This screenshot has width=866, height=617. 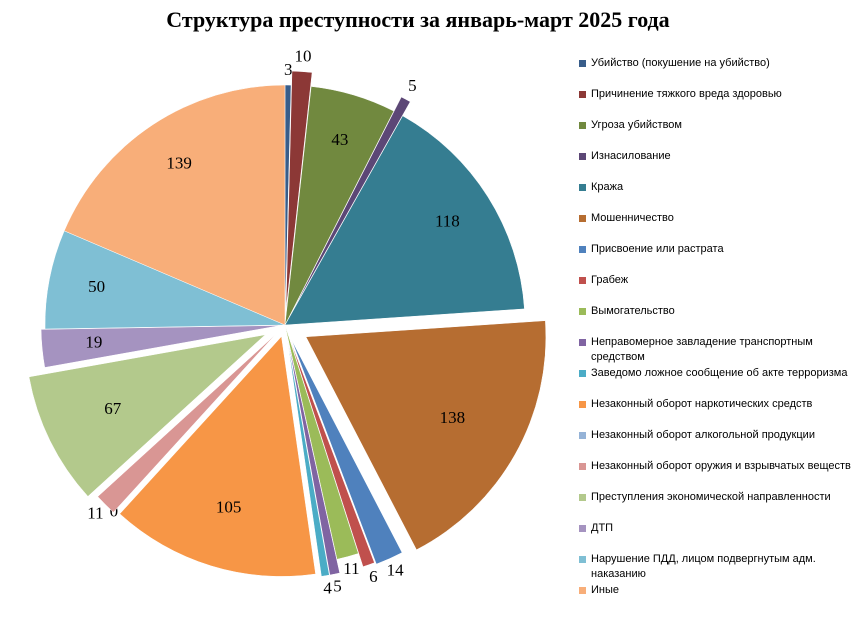 What do you see at coordinates (453, 417) in the screenshot?
I see `data-label: 138` at bounding box center [453, 417].